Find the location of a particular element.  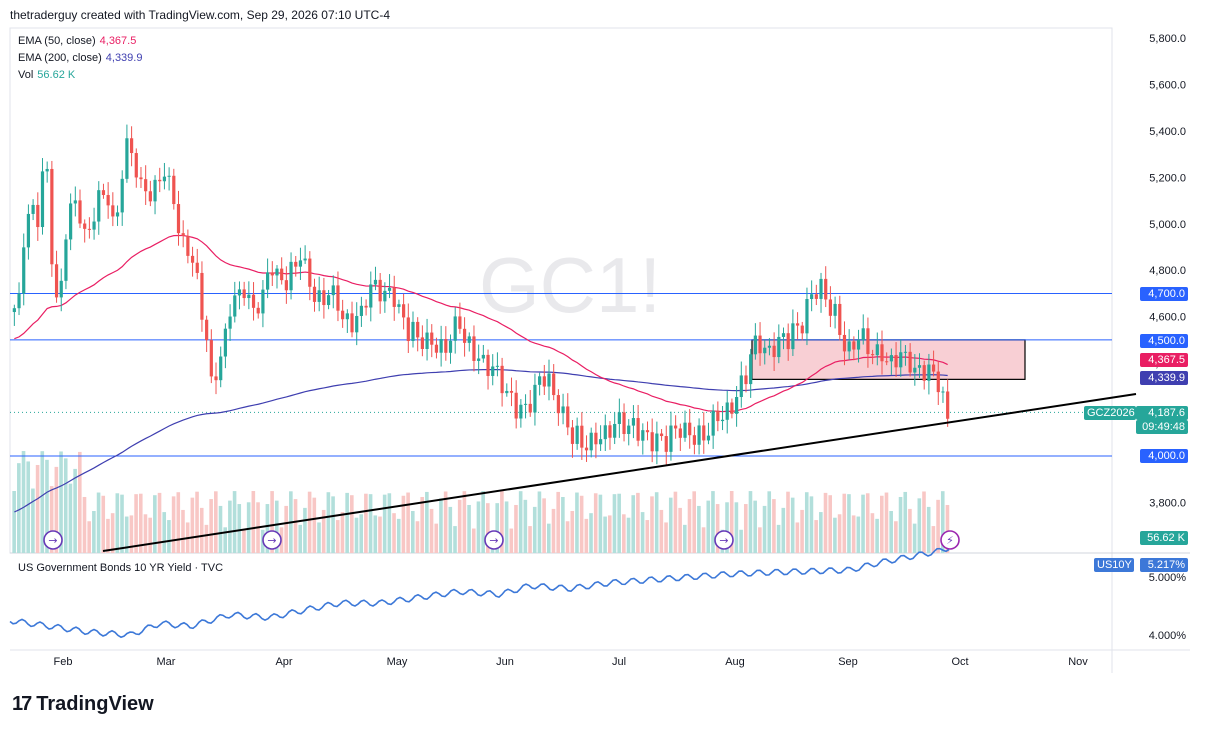

ema200-legend: EMA (200, close) 4,339.9 is located at coordinates (80, 58).